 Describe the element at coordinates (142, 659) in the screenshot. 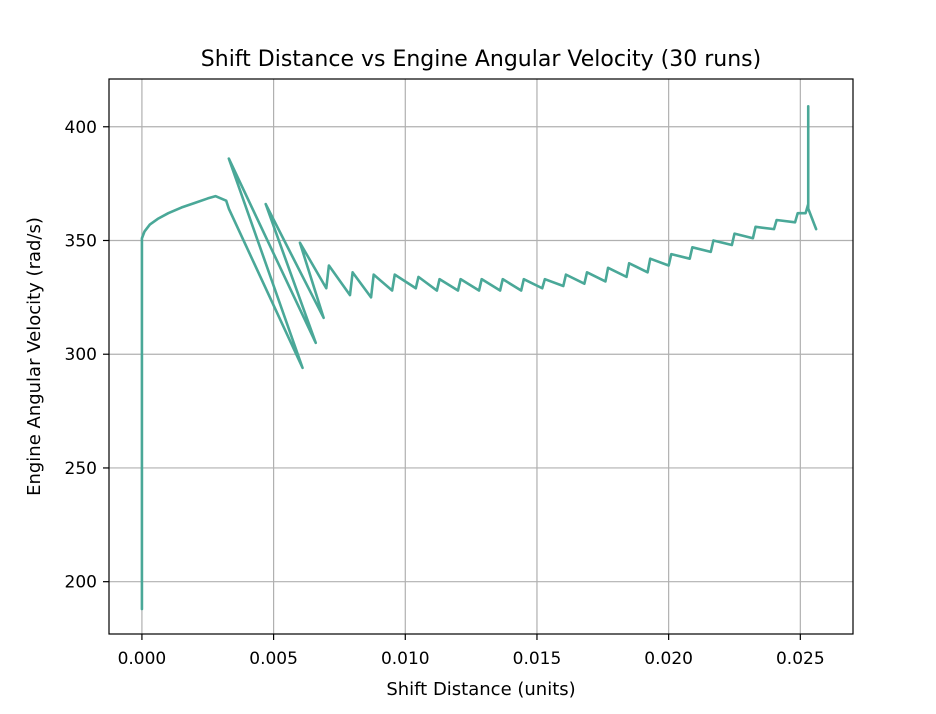

I see `x-tick-label: 0.000` at that location.